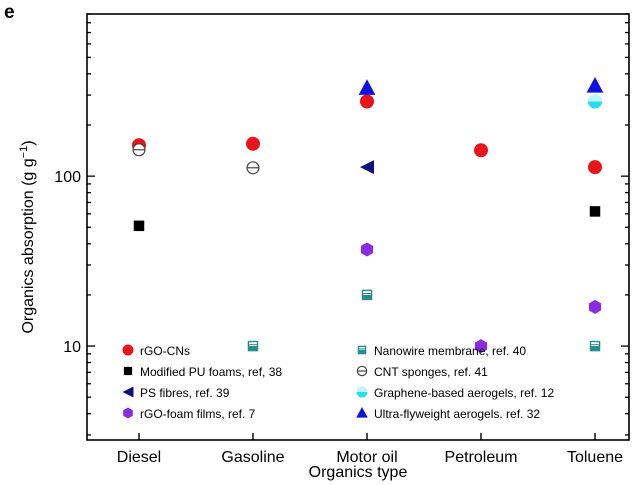 Image resolution: width=638 pixels, height=485 pixels. What do you see at coordinates (450, 351) in the screenshot?
I see `legend-label: Nanowire membrane, ref. 40` at bounding box center [450, 351].